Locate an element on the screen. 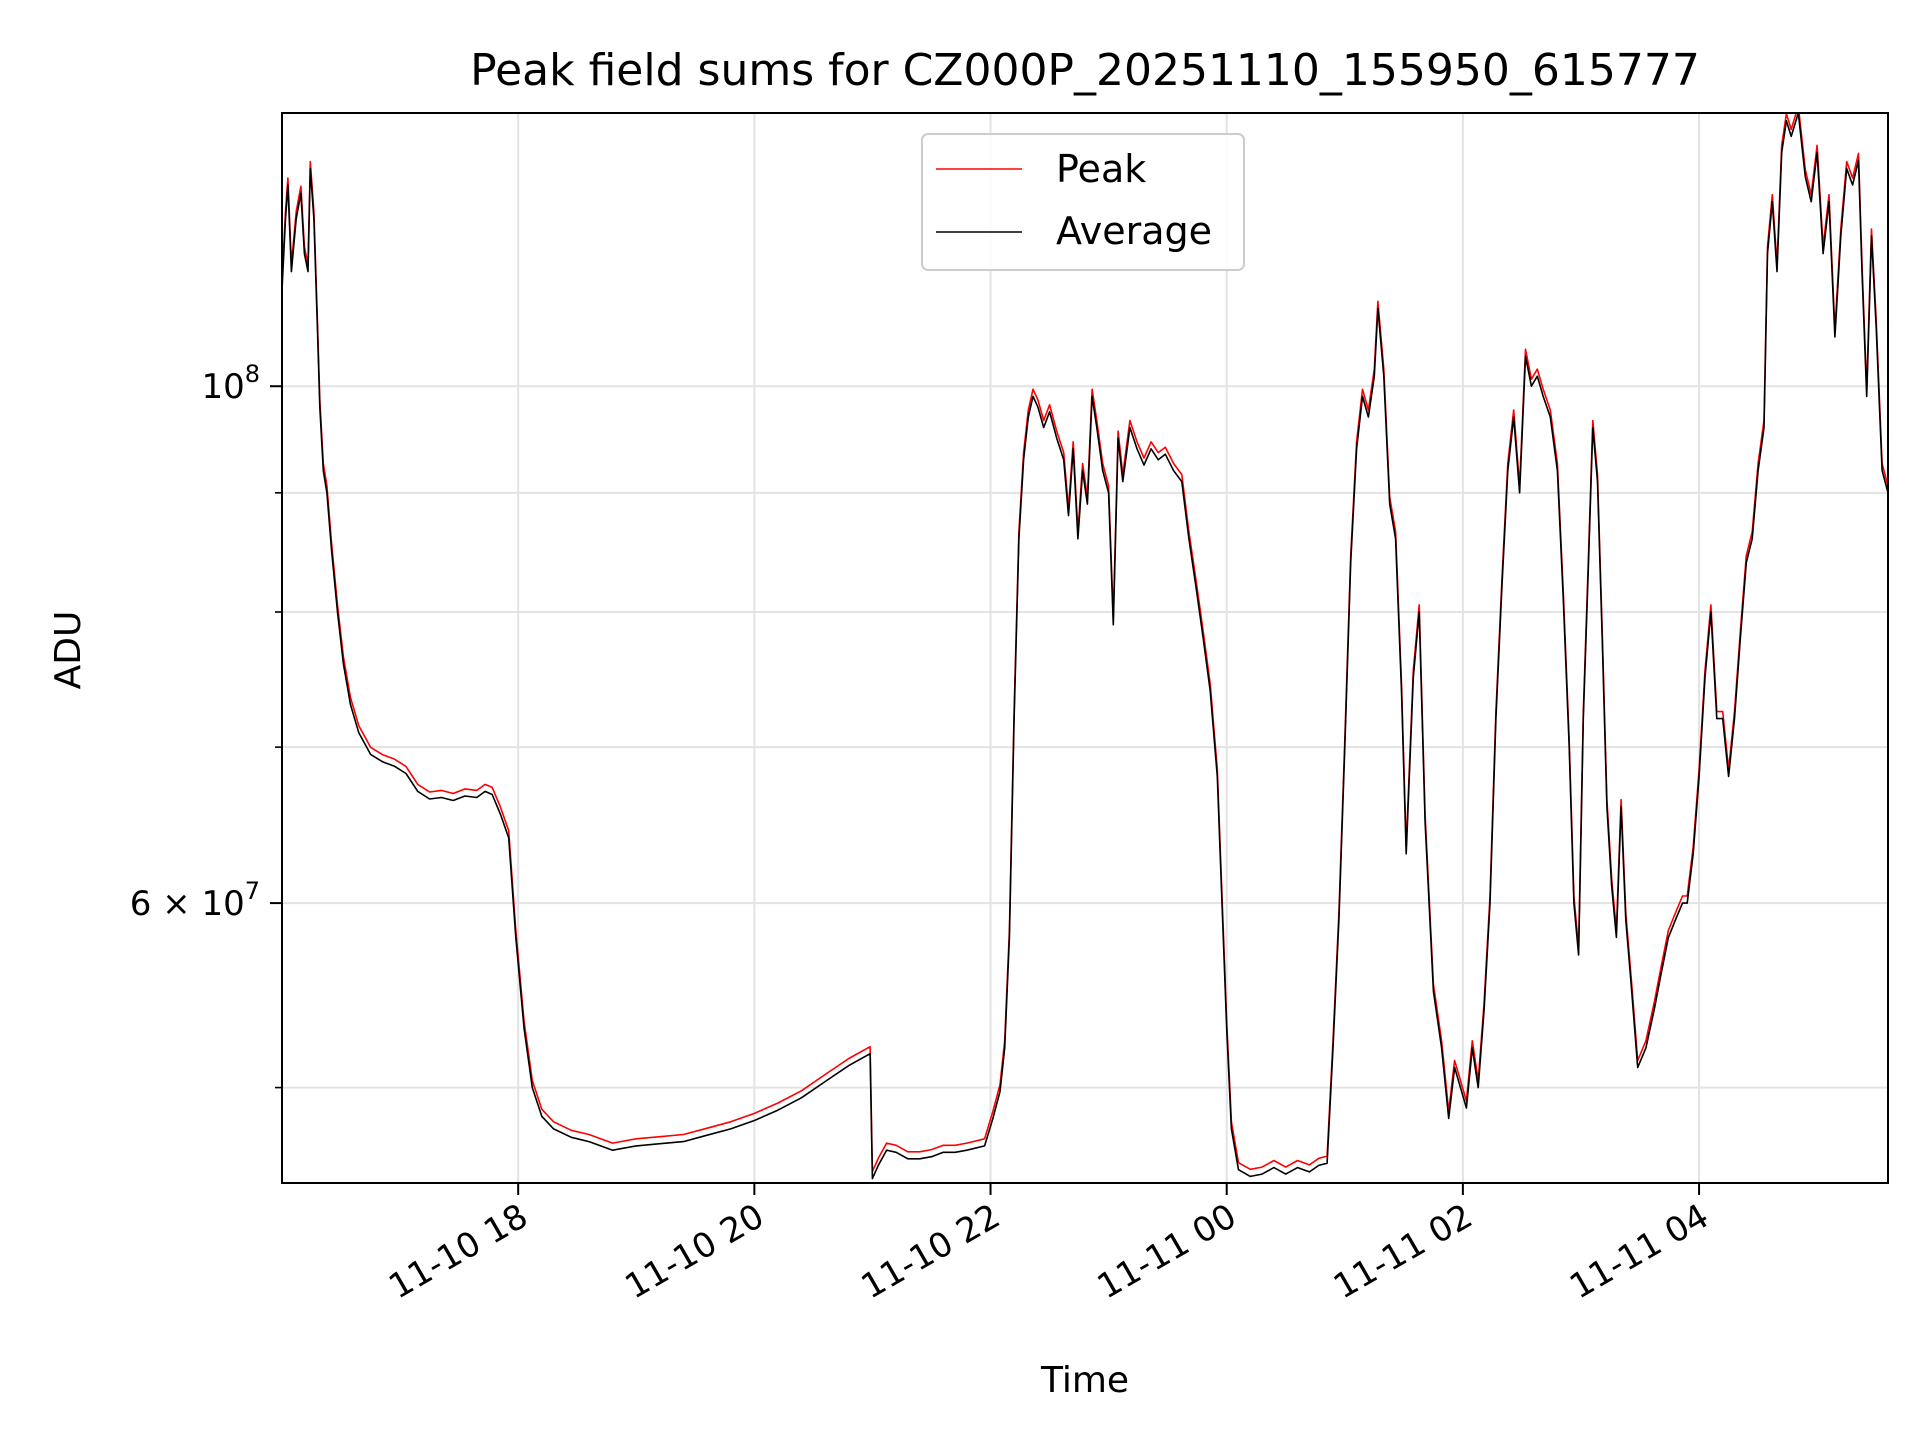  y-axis-label: ADU is located at coordinates (68, 650).